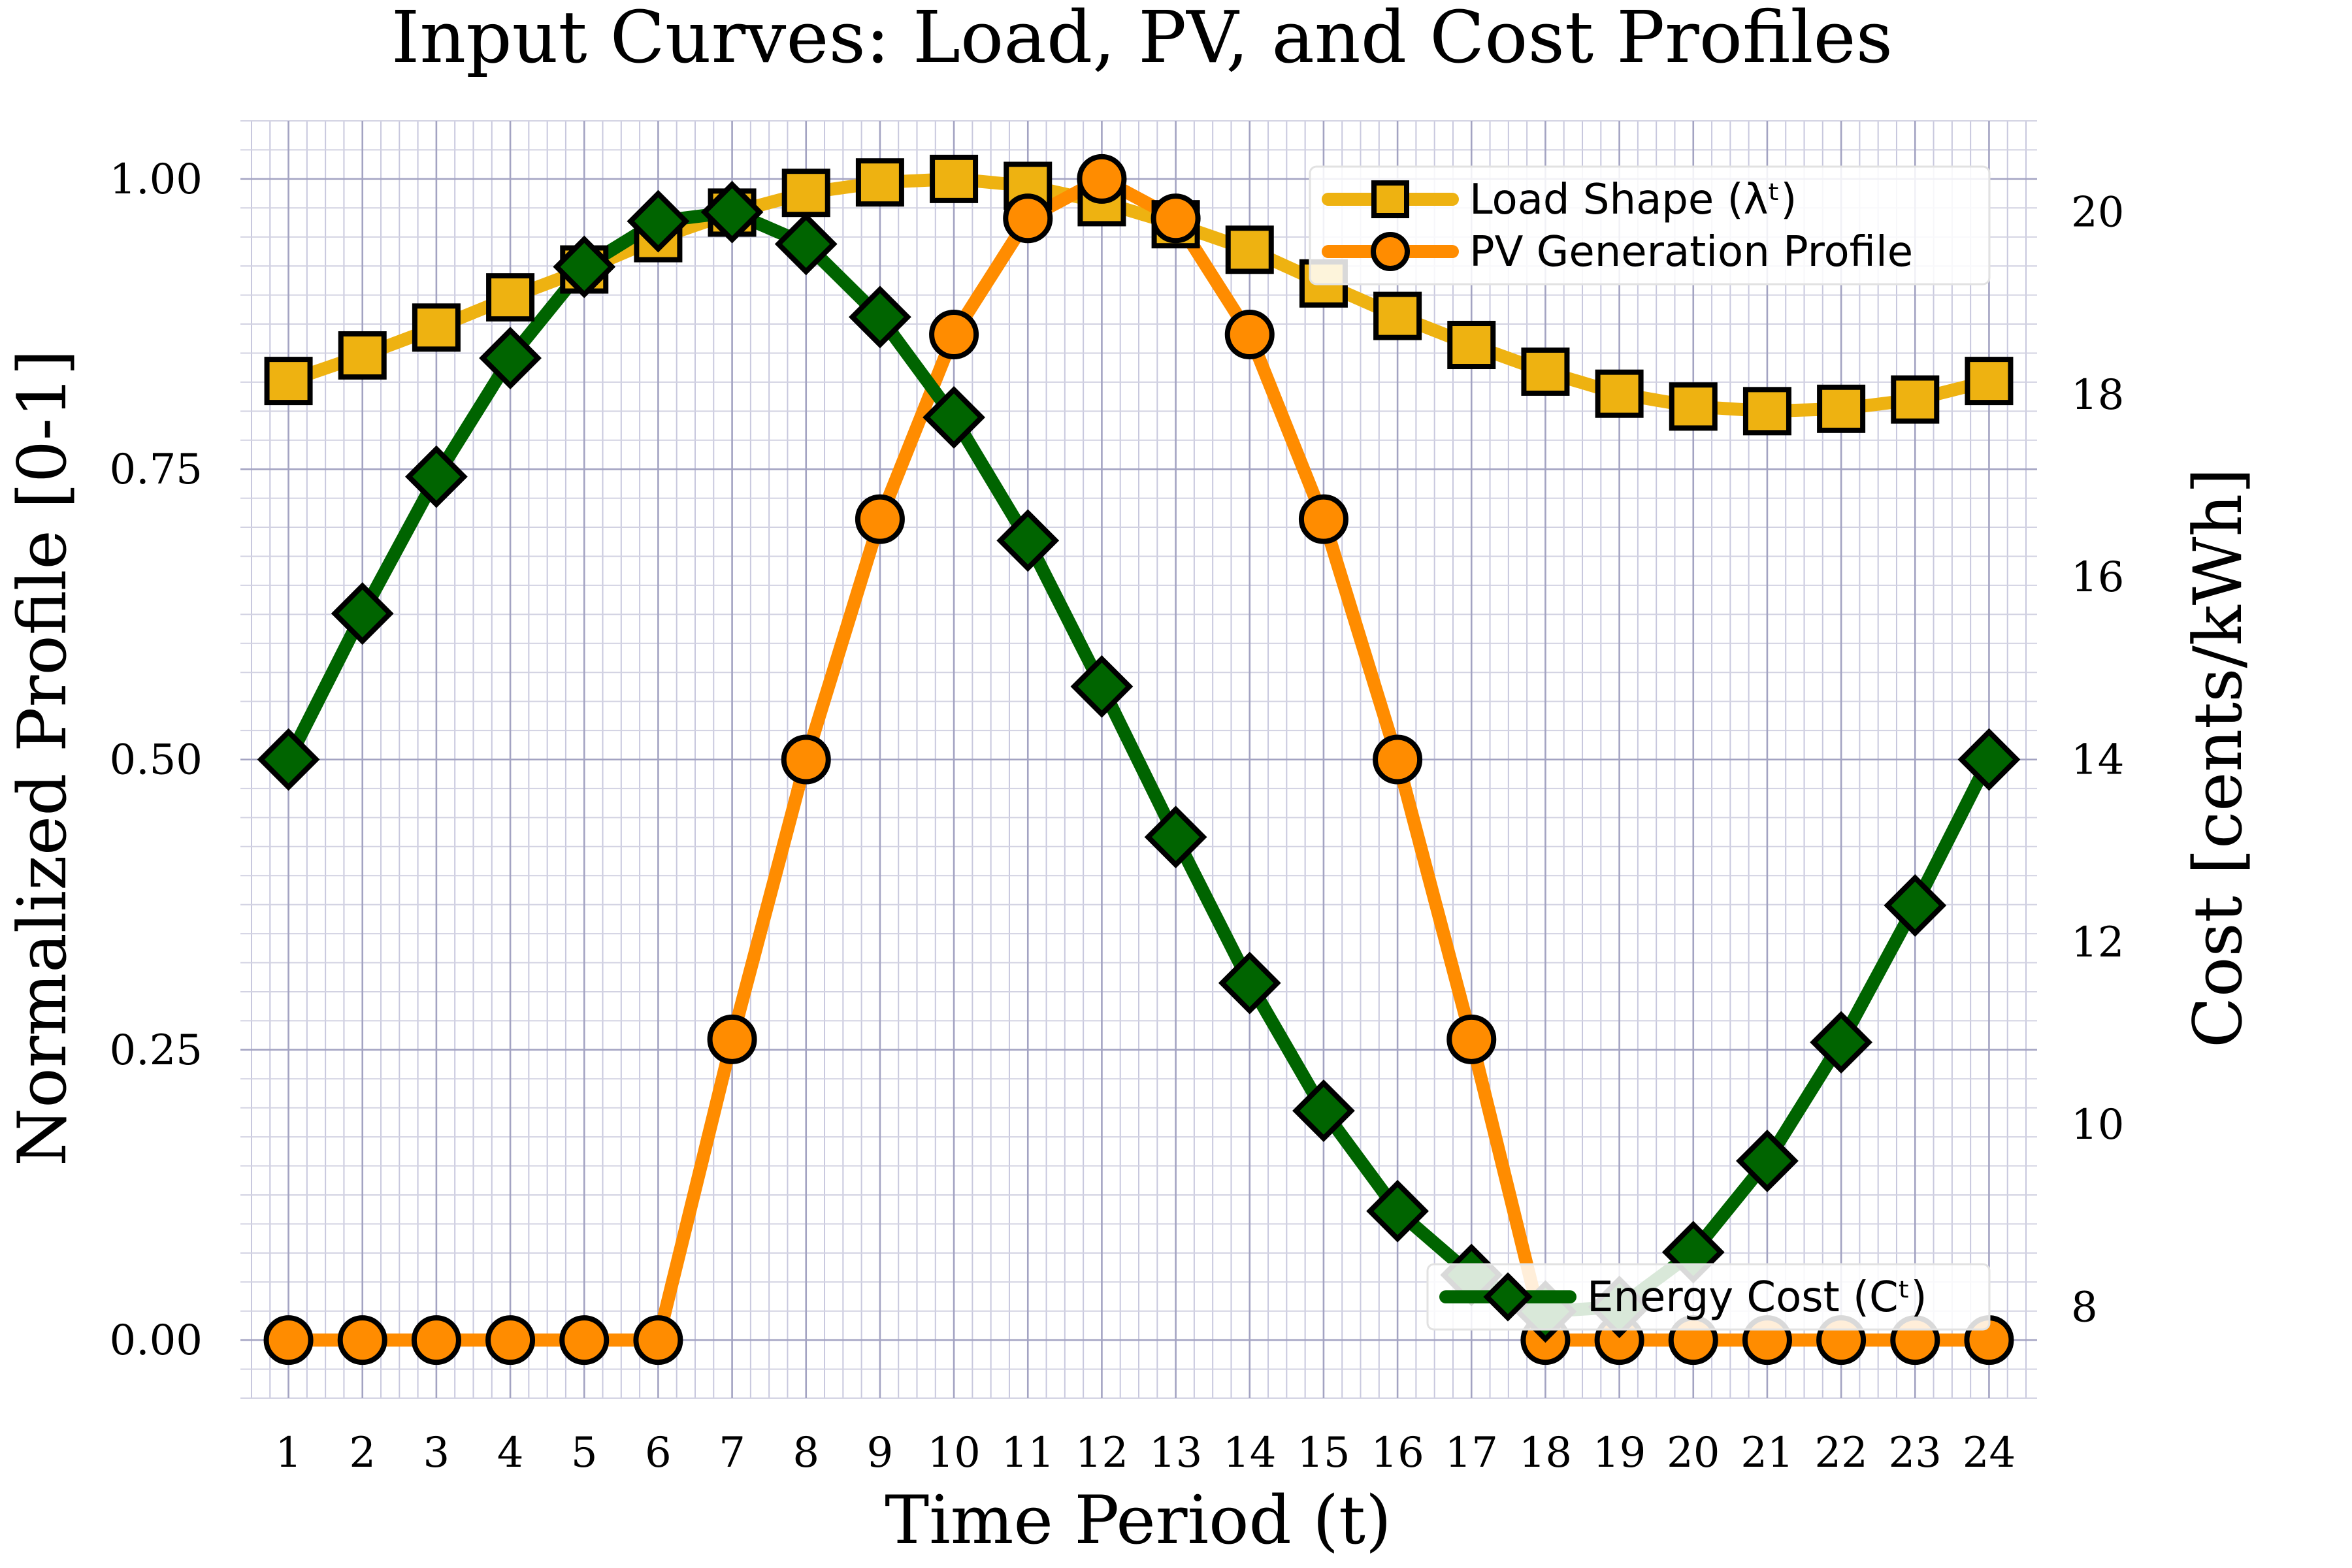 The height and width of the screenshot is (1568, 2352). I want to click on x-tick-label: 16, so click(1397, 1453).